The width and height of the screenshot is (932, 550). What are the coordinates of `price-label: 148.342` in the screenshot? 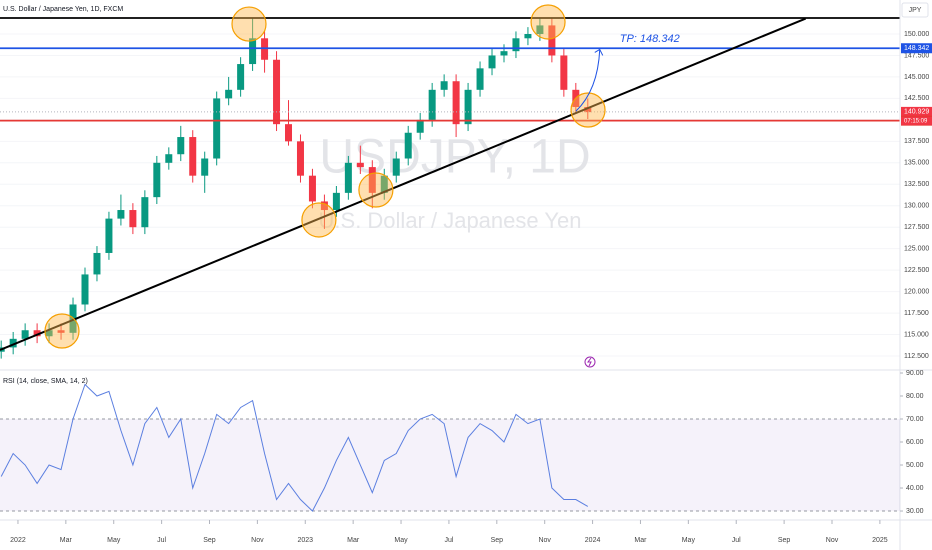 It's located at (916, 48).